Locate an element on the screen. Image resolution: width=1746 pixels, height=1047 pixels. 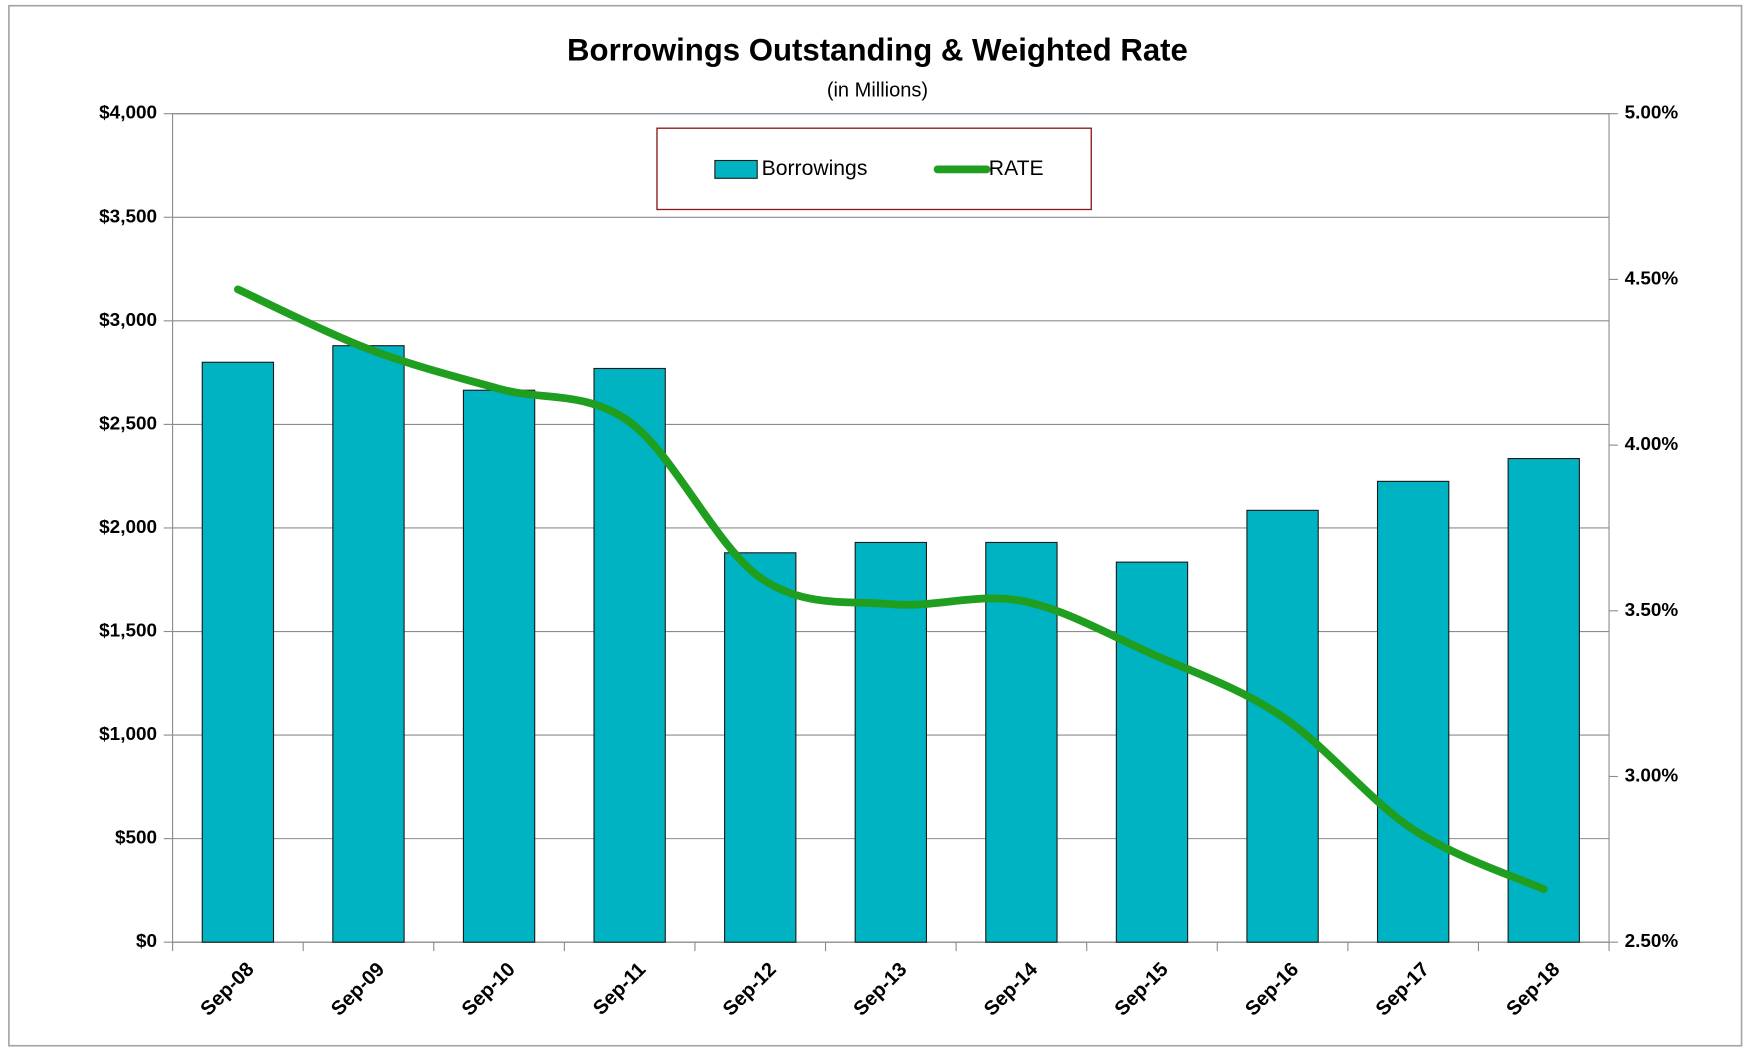
y2-tick-label: 3.00% is located at coordinates (1652, 775).